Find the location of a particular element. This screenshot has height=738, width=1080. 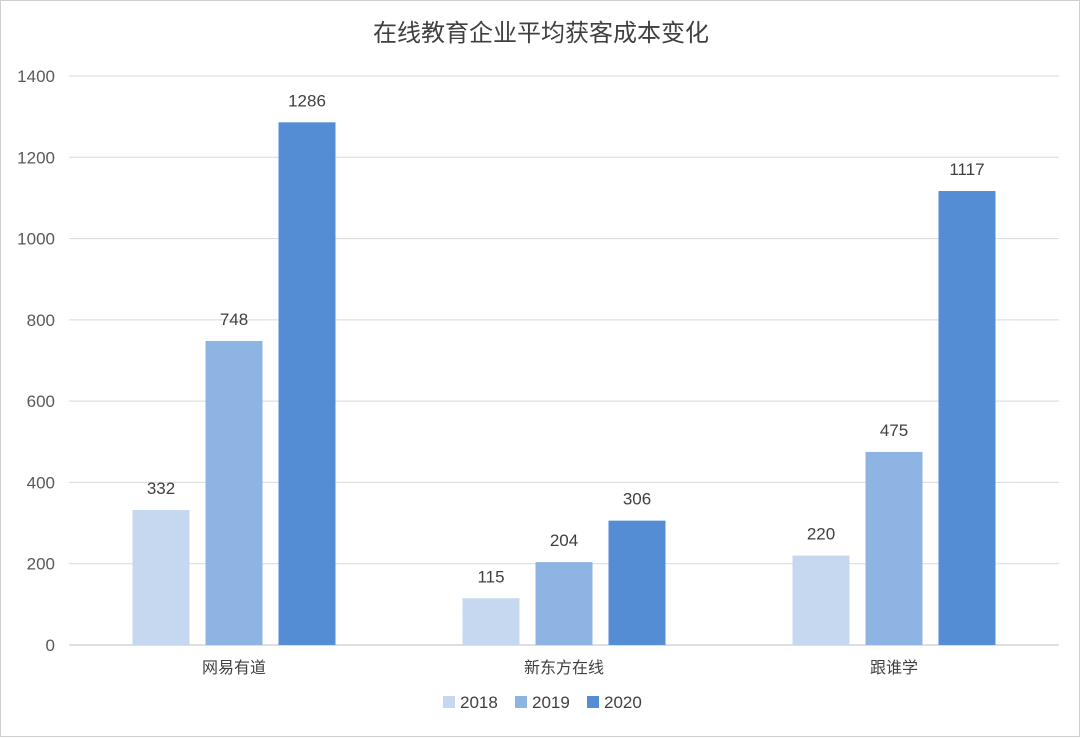

y-tick-label: 400 is located at coordinates (41, 482).